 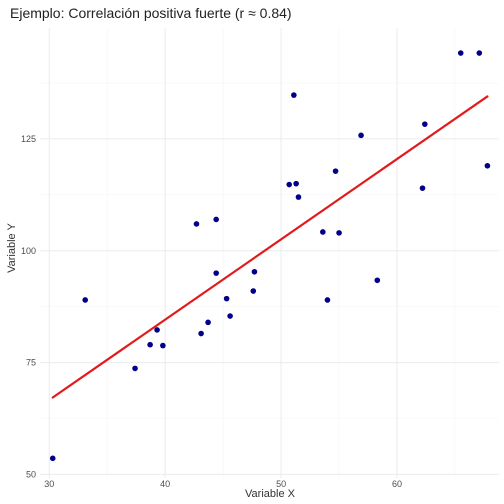 What do you see at coordinates (31, 363) in the screenshot?
I see `y-tick-label: 75` at bounding box center [31, 363].